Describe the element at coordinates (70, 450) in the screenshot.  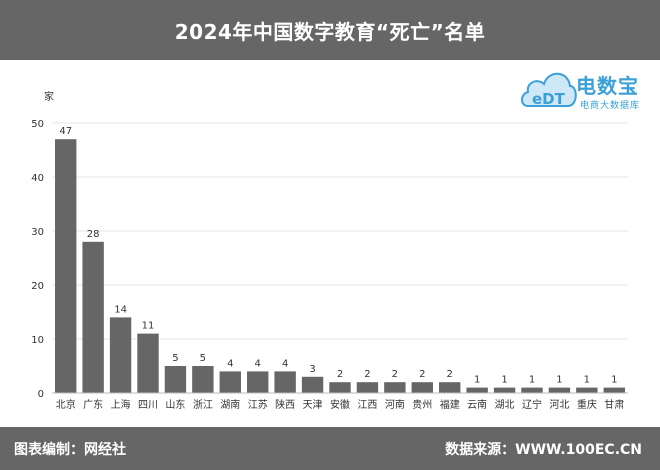
I see `footer-credit: 图表编制：网经社` at that location.